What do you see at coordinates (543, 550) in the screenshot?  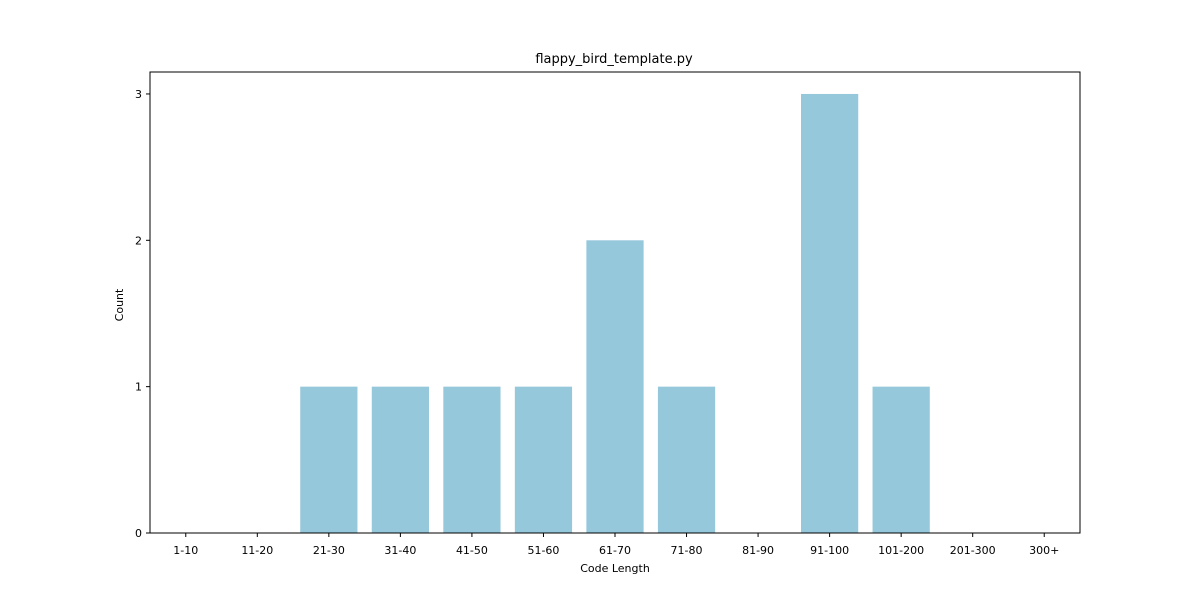 I see `x-tick-label: 51-60` at bounding box center [543, 550].